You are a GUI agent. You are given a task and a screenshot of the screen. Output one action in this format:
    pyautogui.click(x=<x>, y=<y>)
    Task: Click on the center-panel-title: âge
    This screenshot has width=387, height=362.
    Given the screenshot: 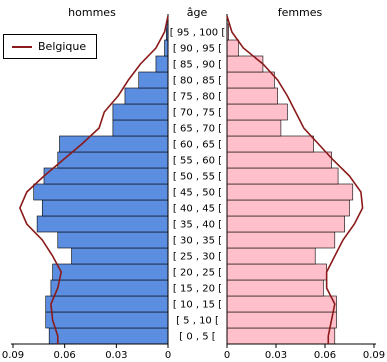 What is the action you would take?
    pyautogui.click(x=197, y=12)
    